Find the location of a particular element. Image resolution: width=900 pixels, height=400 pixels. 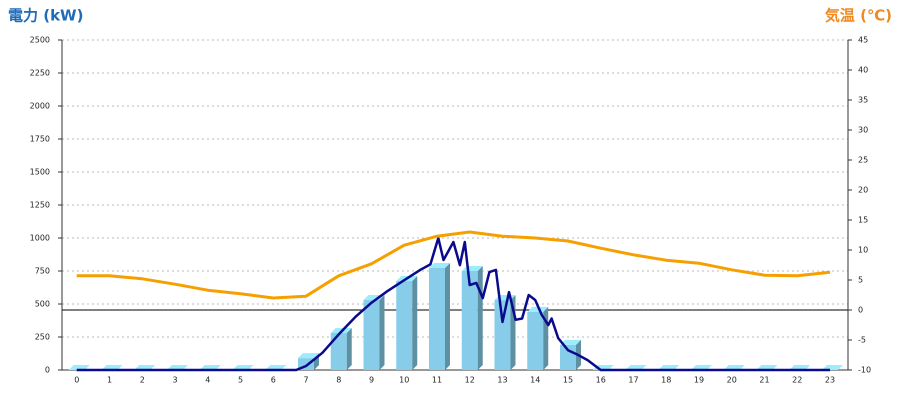

y-tick-label: 1000 is located at coordinates (40, 238).